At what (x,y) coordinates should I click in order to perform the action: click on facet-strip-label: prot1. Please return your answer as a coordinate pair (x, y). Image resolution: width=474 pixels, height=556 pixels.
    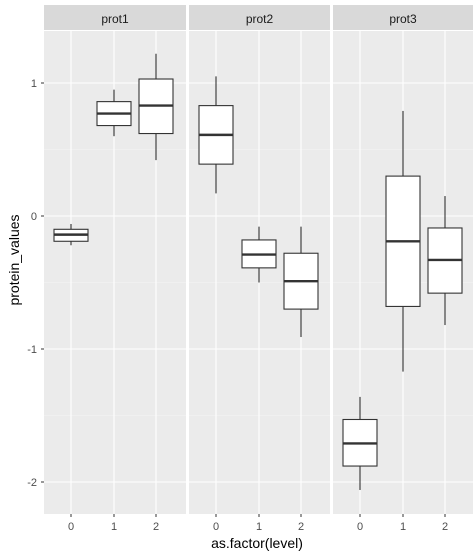
    Looking at the image, I should click on (115, 19).